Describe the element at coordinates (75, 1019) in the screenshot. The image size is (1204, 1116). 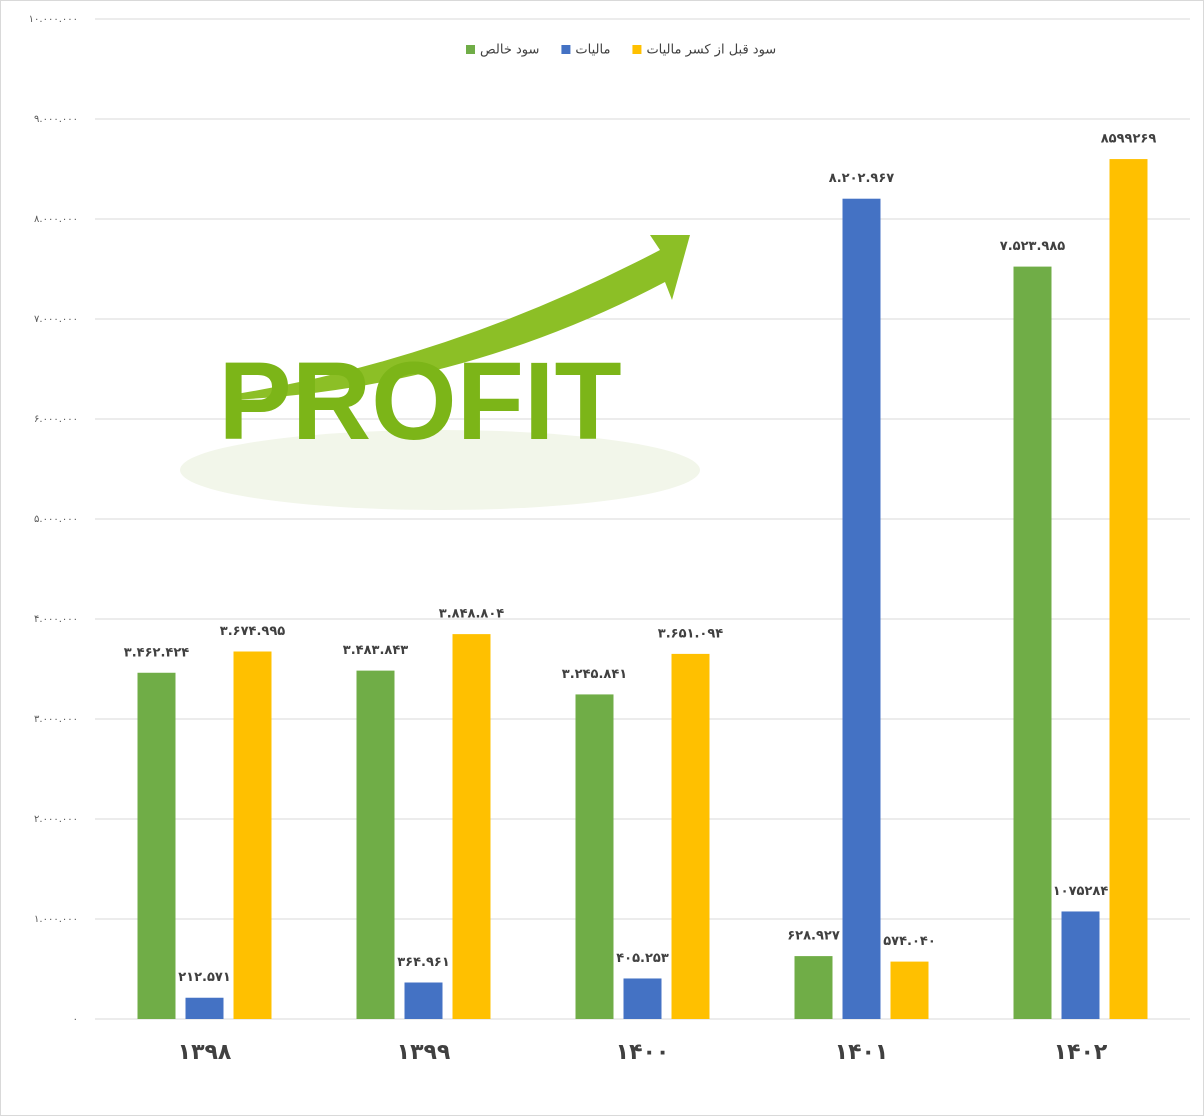
I see `y-tick-label: ۰` at that location.